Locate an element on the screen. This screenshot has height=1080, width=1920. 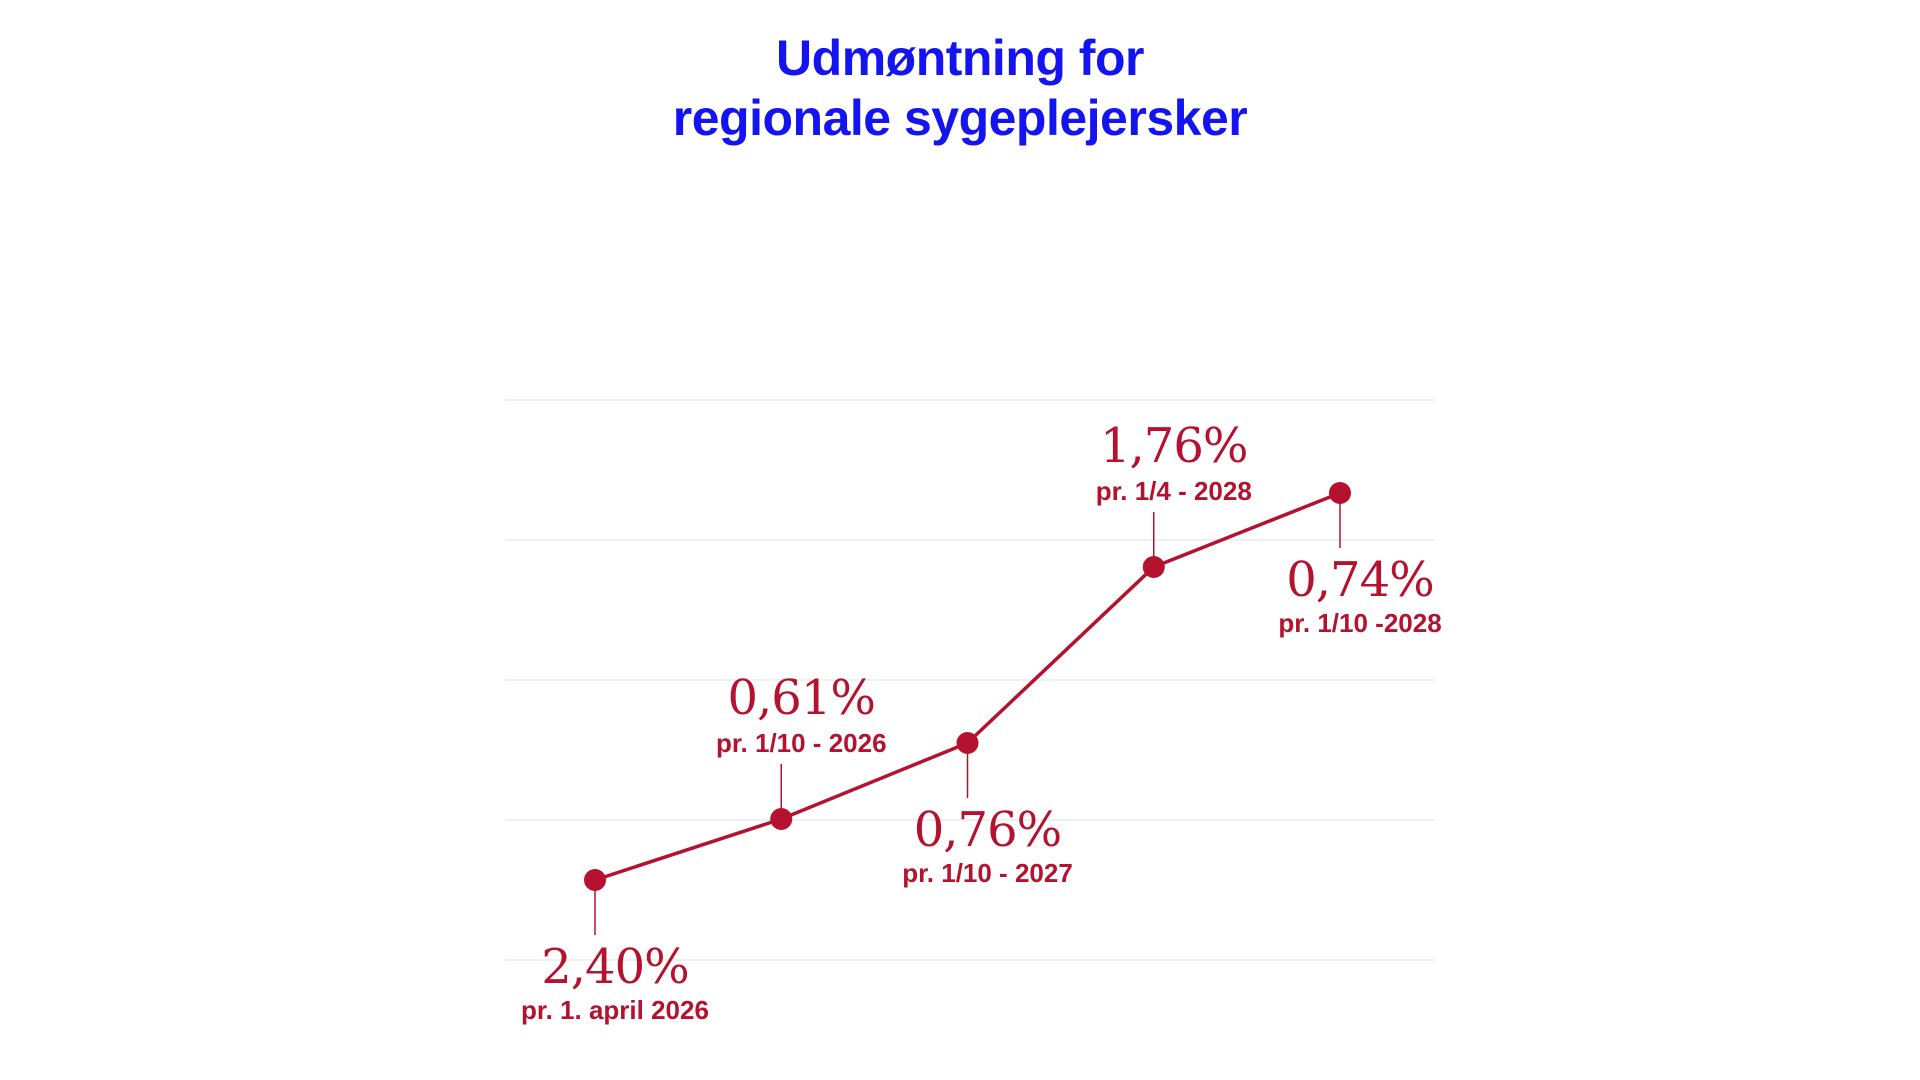
chart-title-line-1: Udmøntning for is located at coordinates (960, 58).